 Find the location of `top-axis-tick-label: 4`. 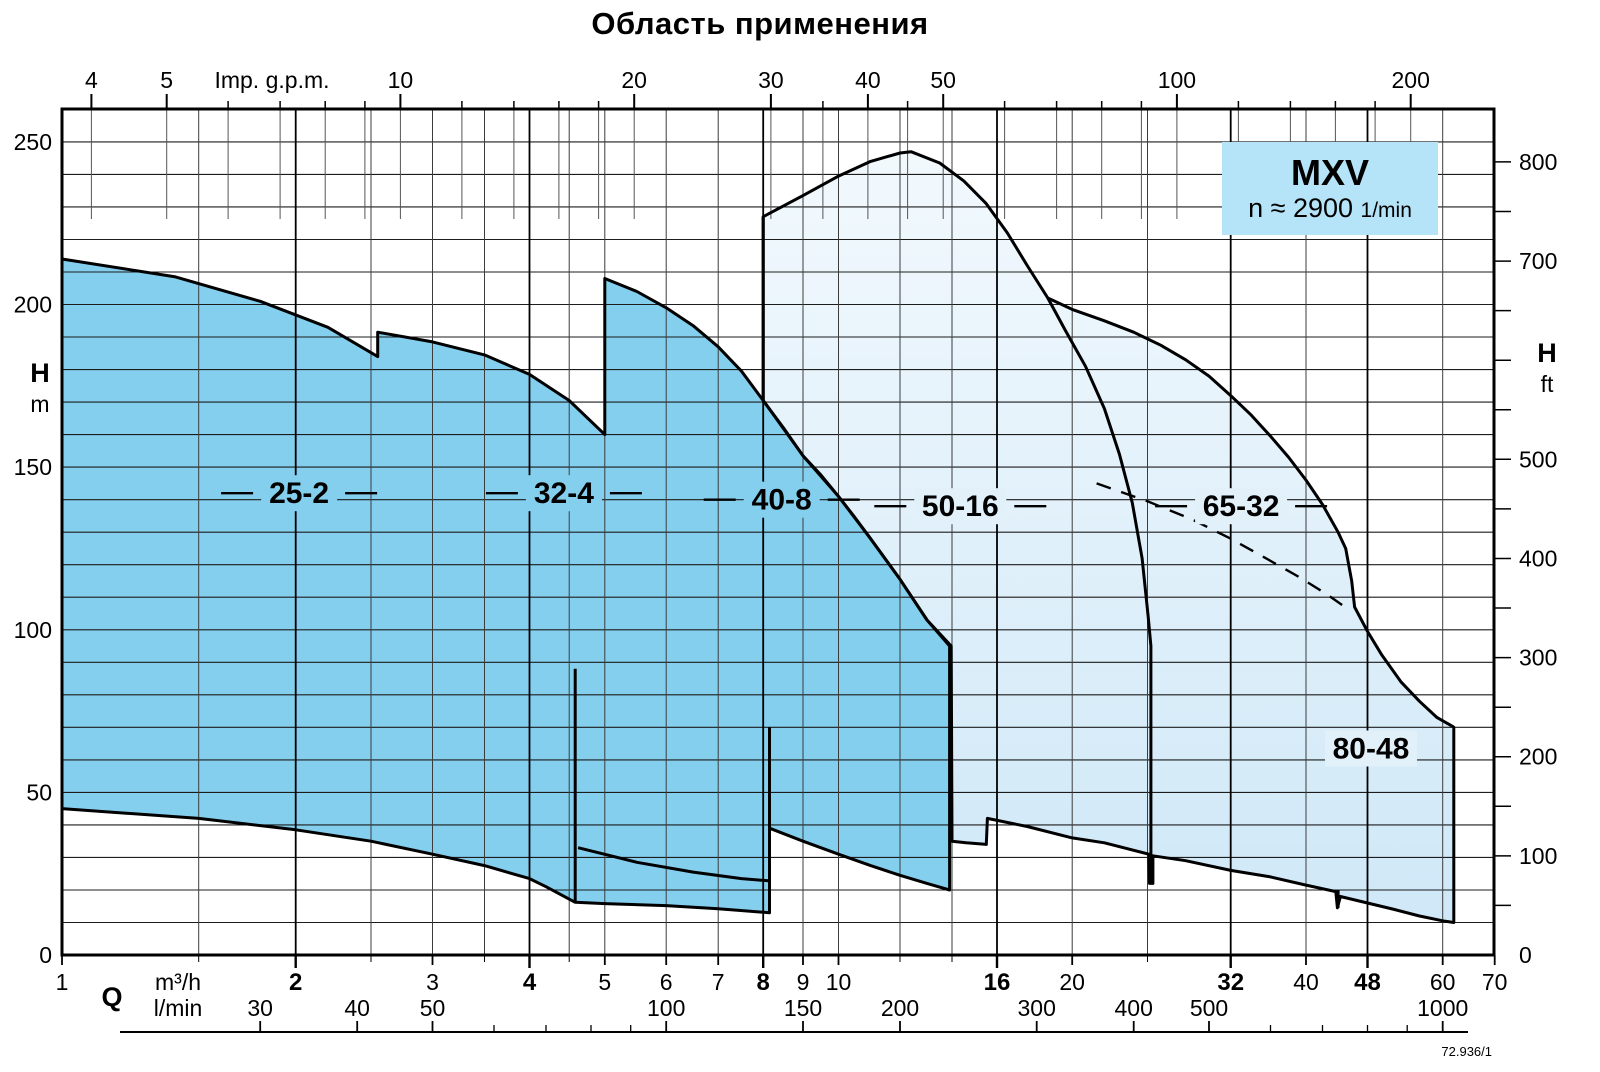

top-axis-tick-label: 4 is located at coordinates (91, 80).